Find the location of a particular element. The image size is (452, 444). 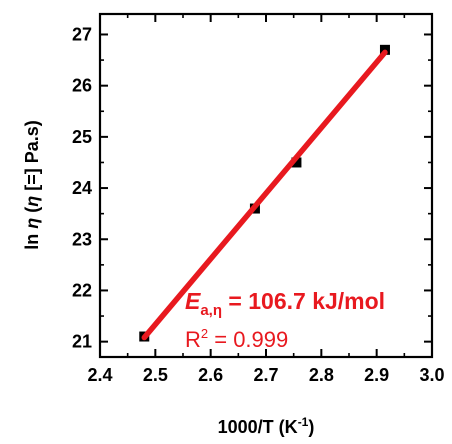

x-tick-label: 2.7 is located at coordinates (265, 375).